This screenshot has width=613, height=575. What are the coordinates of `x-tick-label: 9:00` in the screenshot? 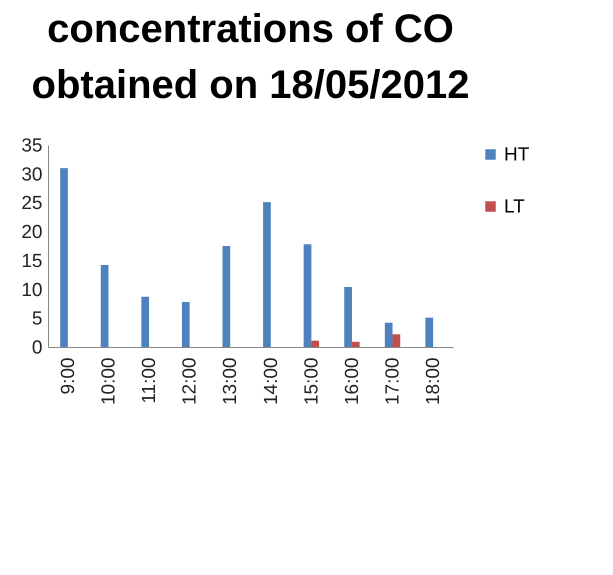 It's located at (68, 376).